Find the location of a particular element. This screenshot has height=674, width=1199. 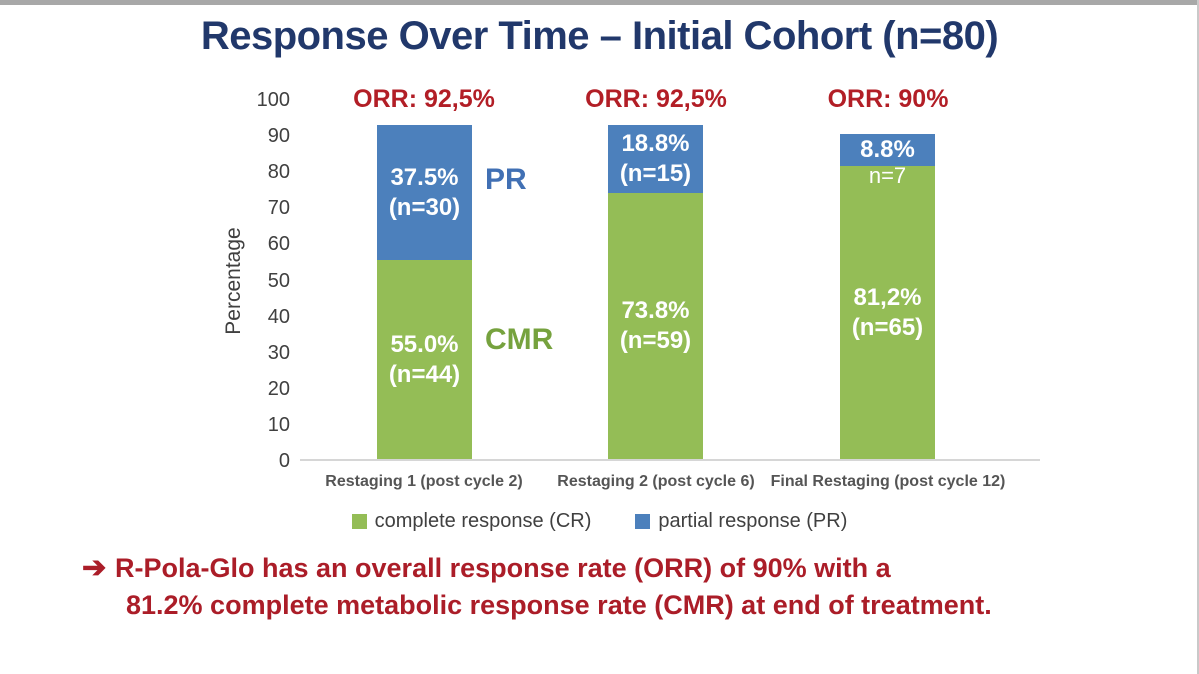

pr-segment-label: 18.8% (n=15) is located at coordinates (655, 159).